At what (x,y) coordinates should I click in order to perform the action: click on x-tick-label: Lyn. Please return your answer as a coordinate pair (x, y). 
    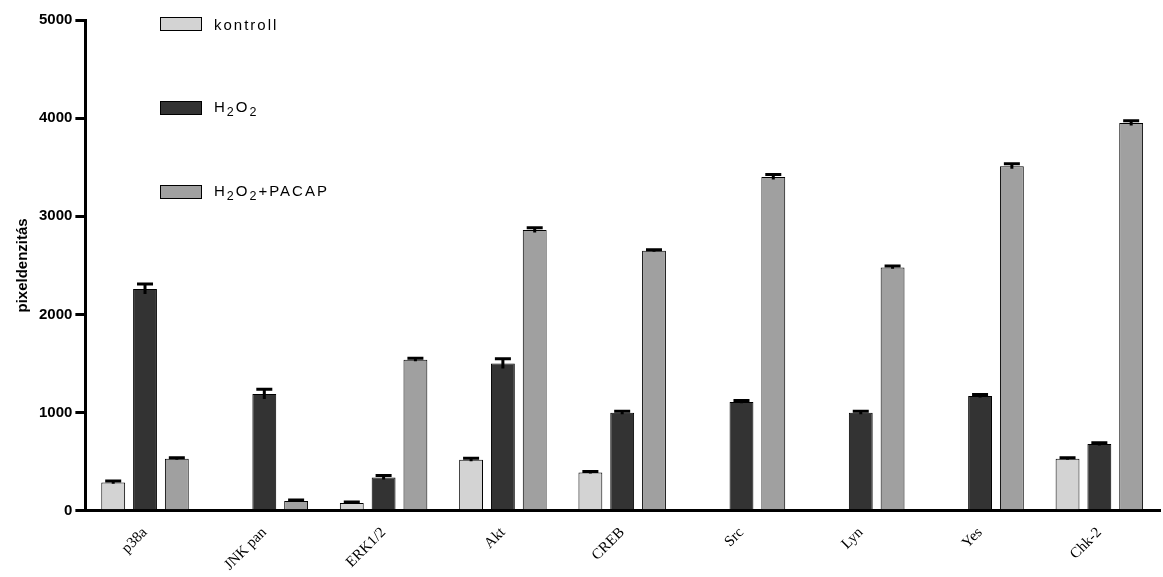
    Looking at the image, I should click on (852, 537).